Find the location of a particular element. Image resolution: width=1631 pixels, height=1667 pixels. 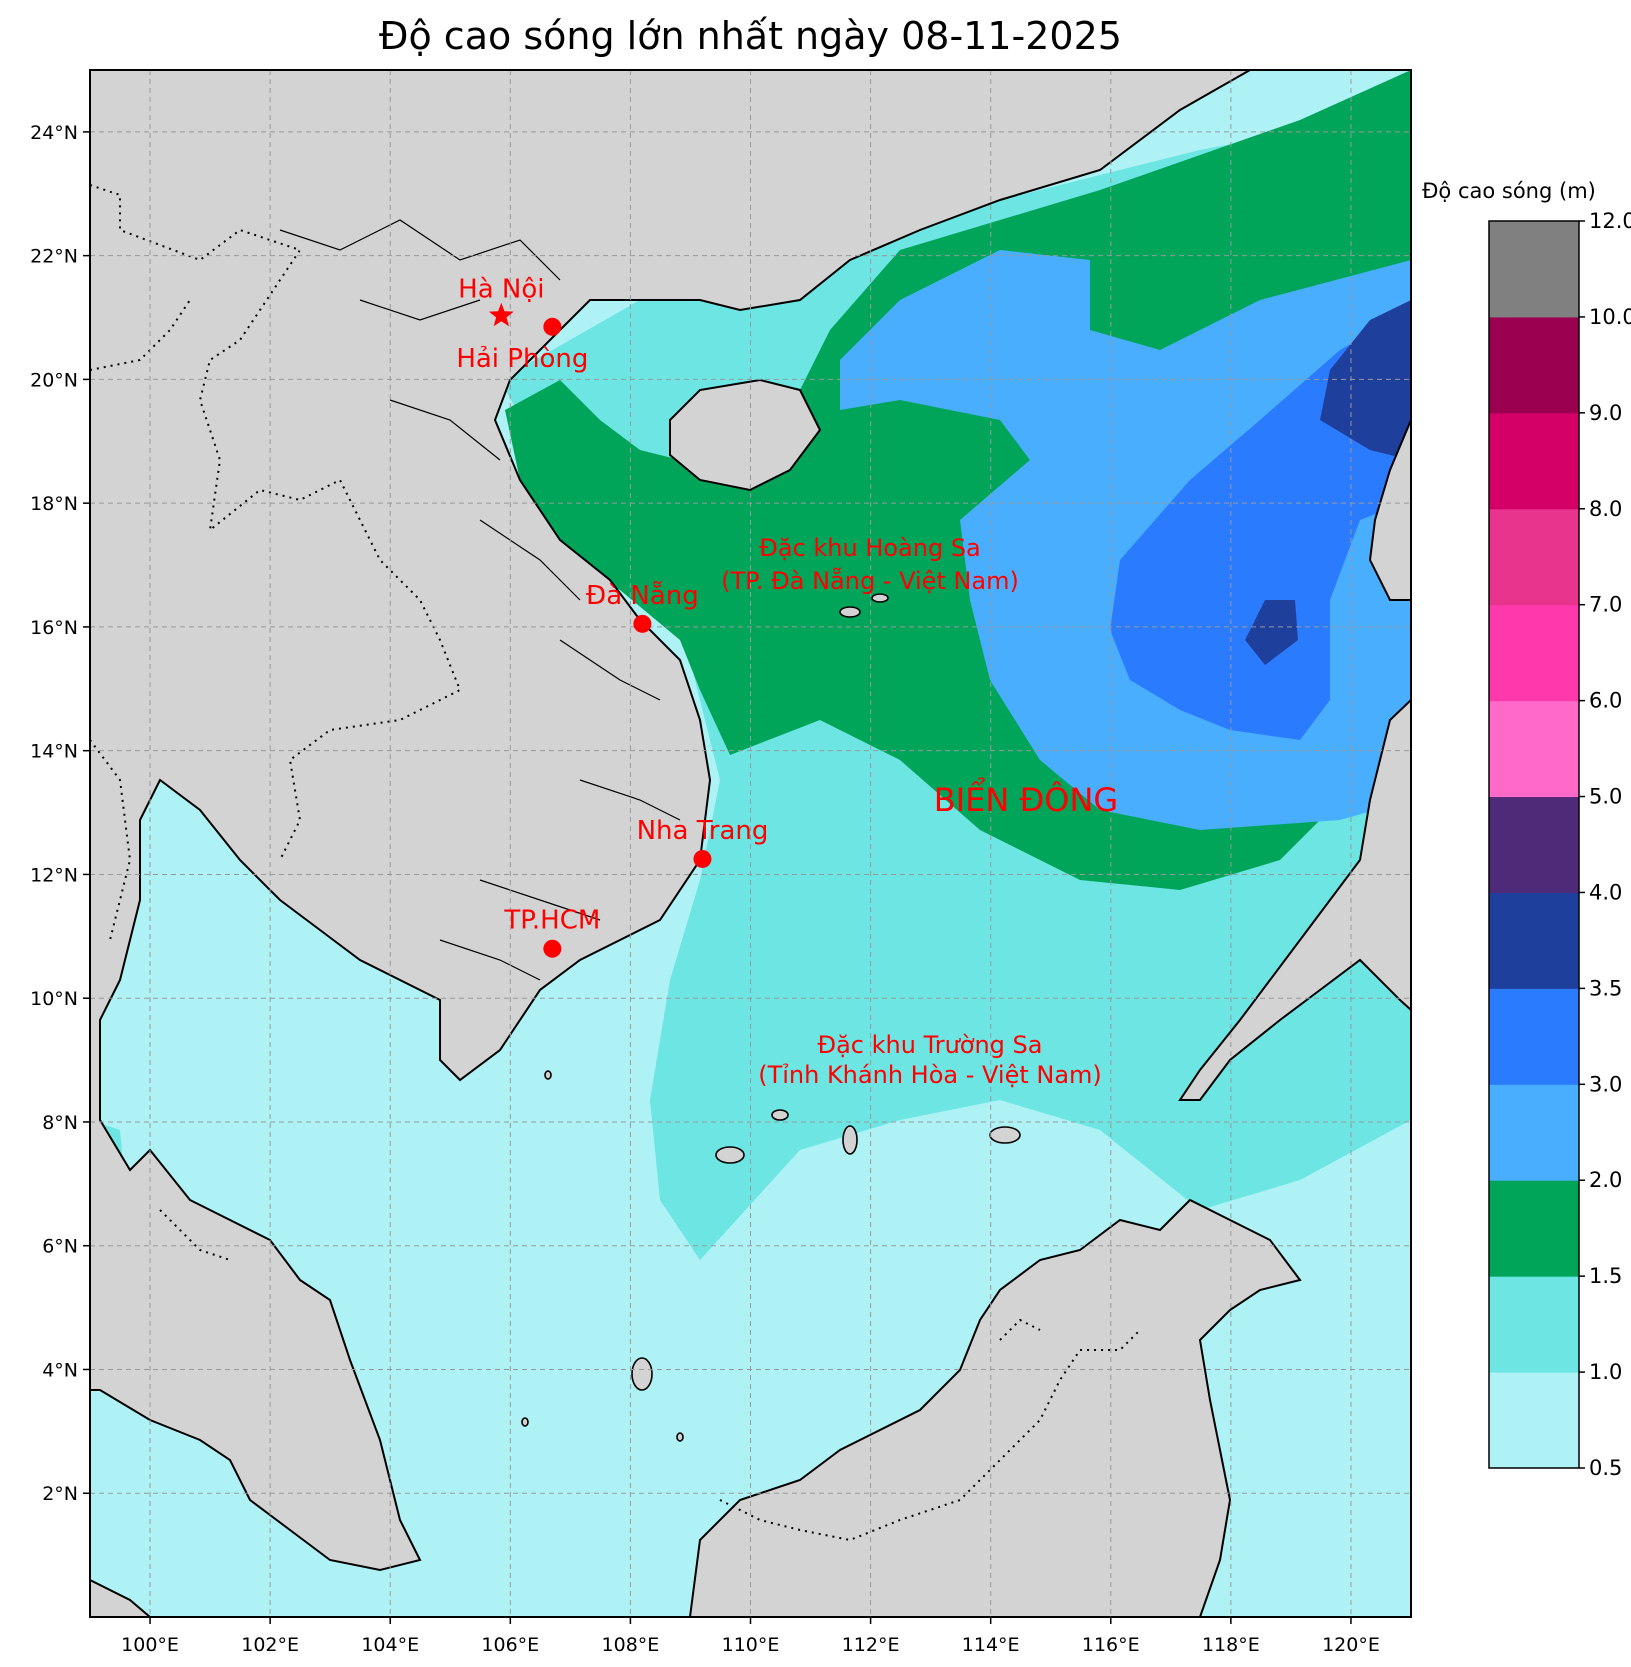

lat-tick-label: 24°N is located at coordinates (54, 133).